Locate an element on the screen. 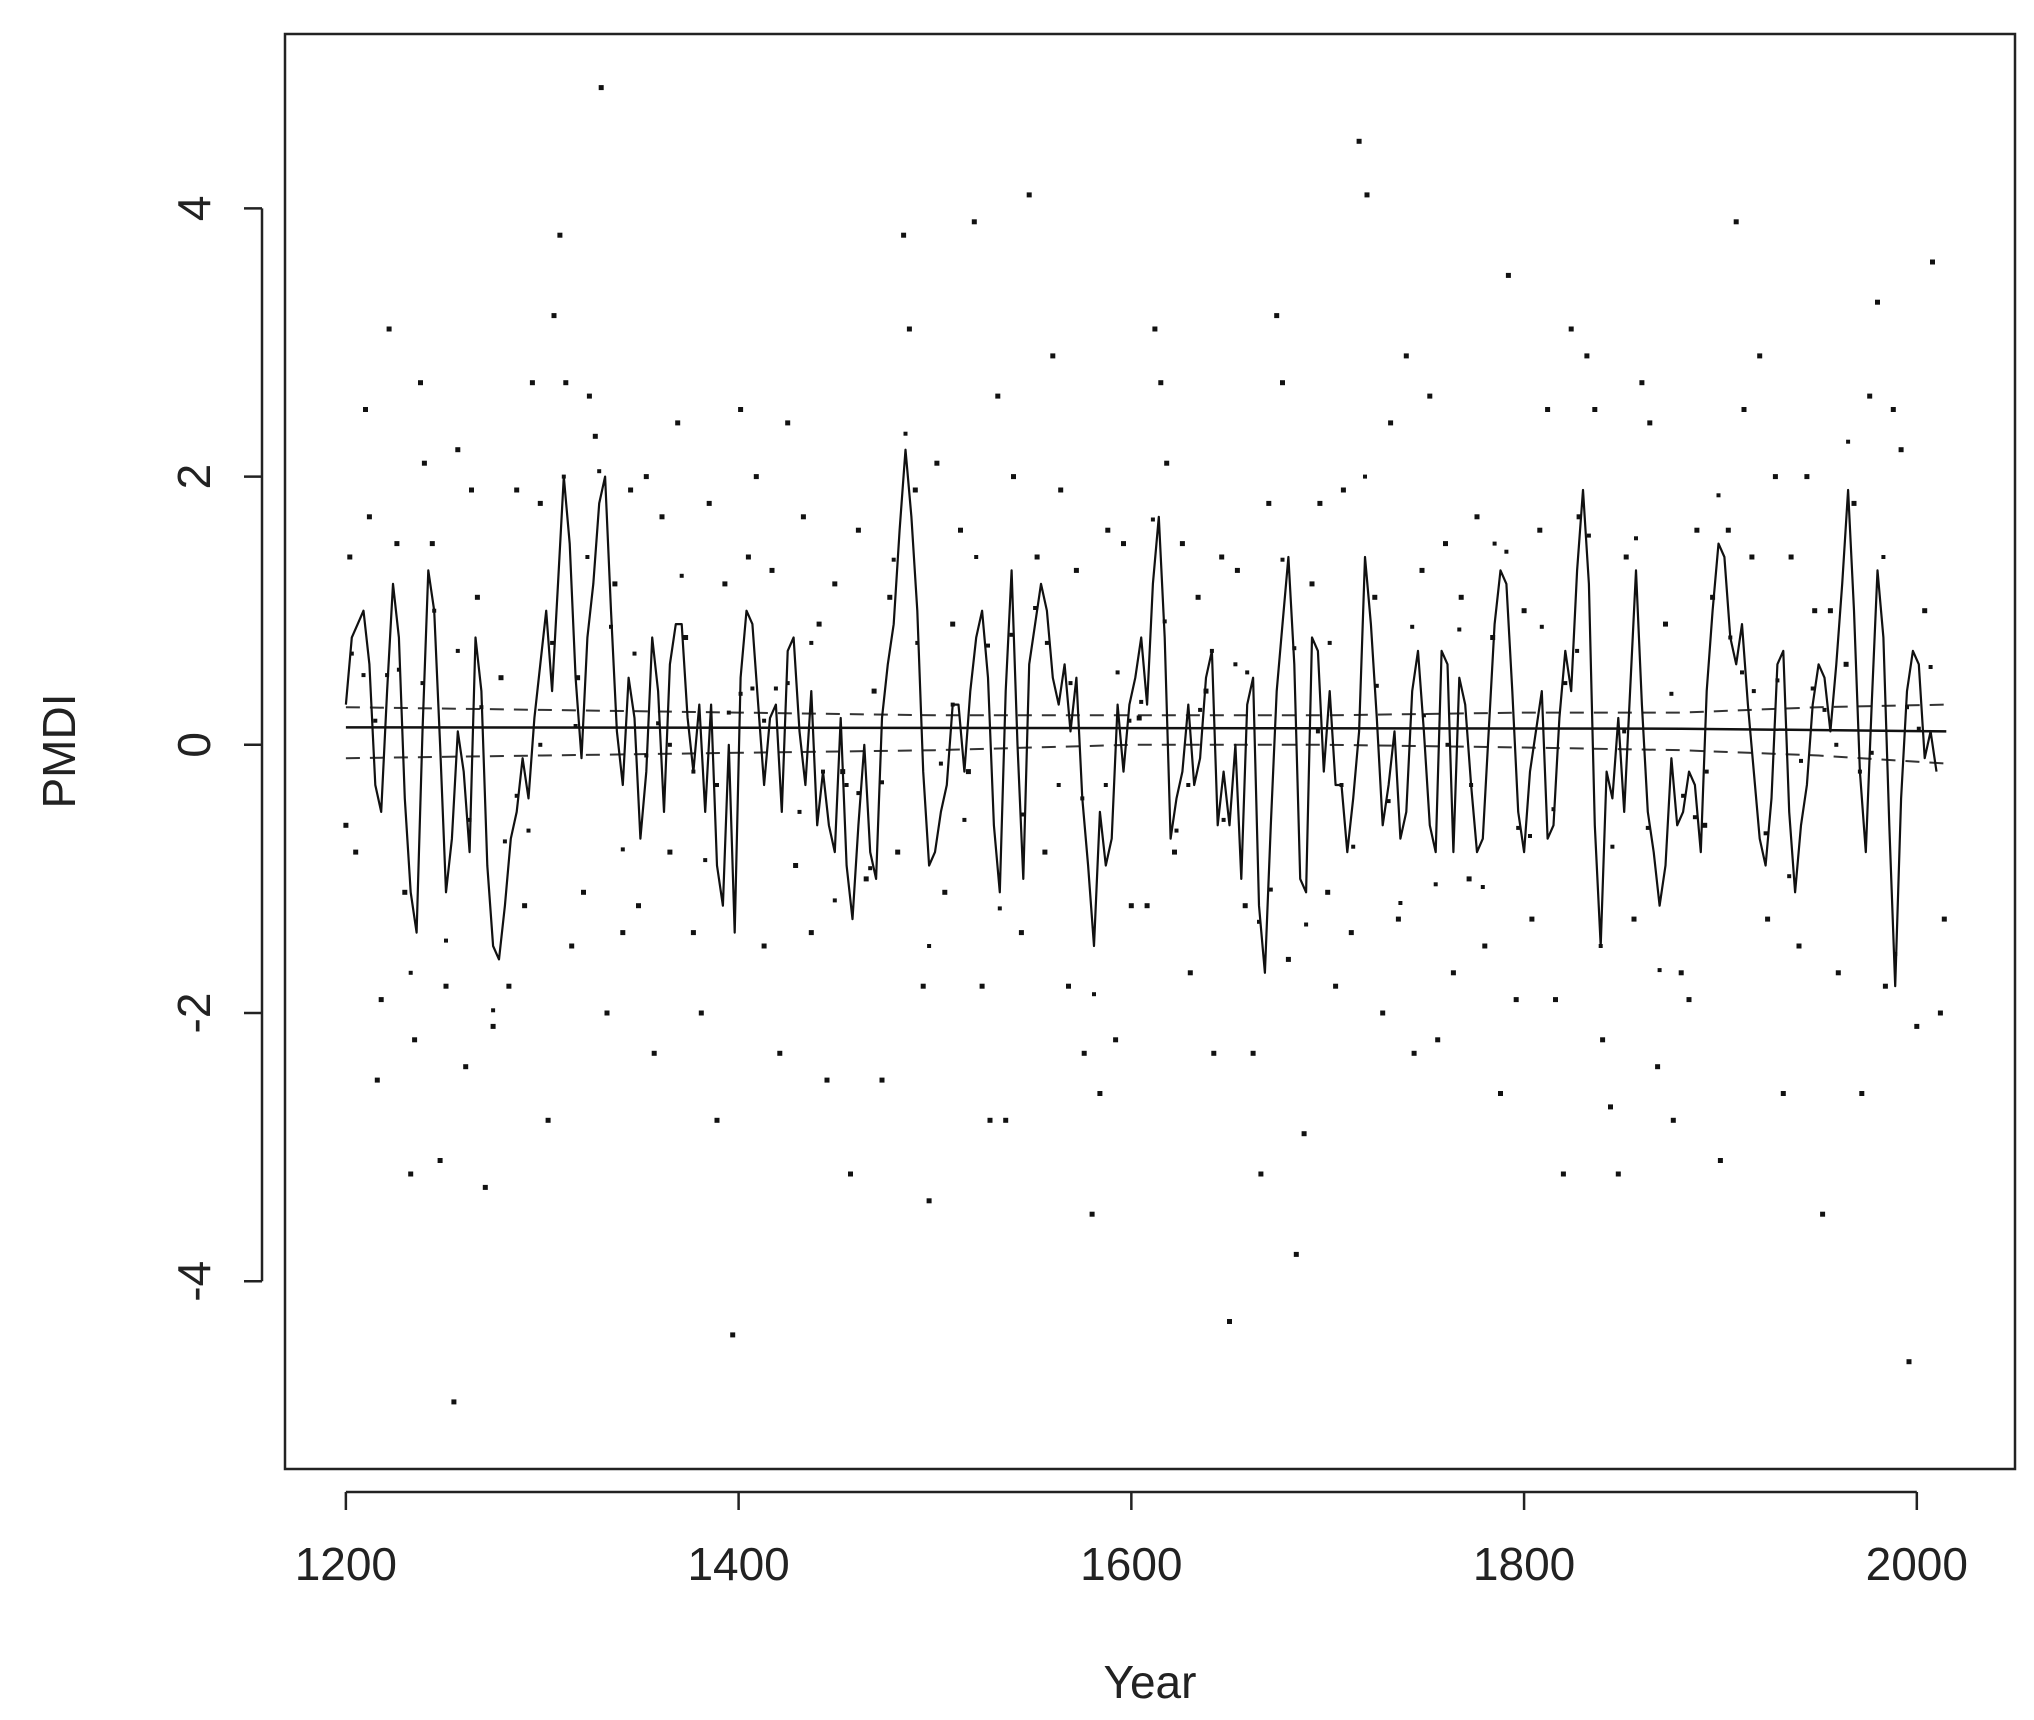 This screenshot has height=1720, width=2034. confidence-bands is located at coordinates (1146, 734).